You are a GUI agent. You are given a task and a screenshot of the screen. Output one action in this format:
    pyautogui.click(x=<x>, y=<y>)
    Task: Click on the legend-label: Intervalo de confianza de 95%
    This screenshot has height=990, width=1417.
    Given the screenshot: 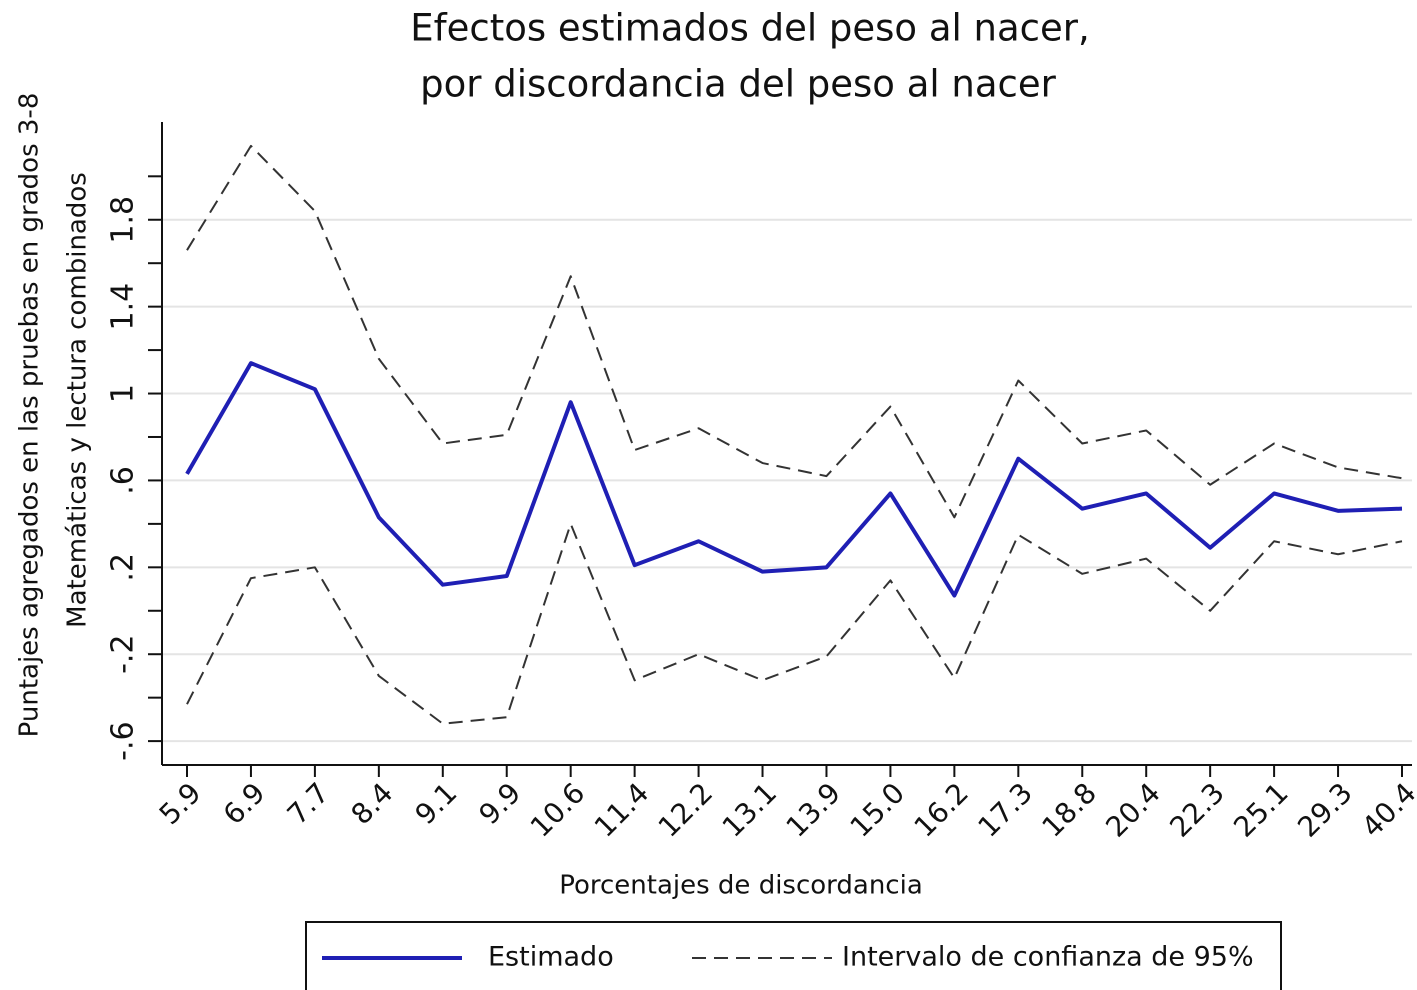 What is the action you would take?
    pyautogui.click(x=1048, y=957)
    